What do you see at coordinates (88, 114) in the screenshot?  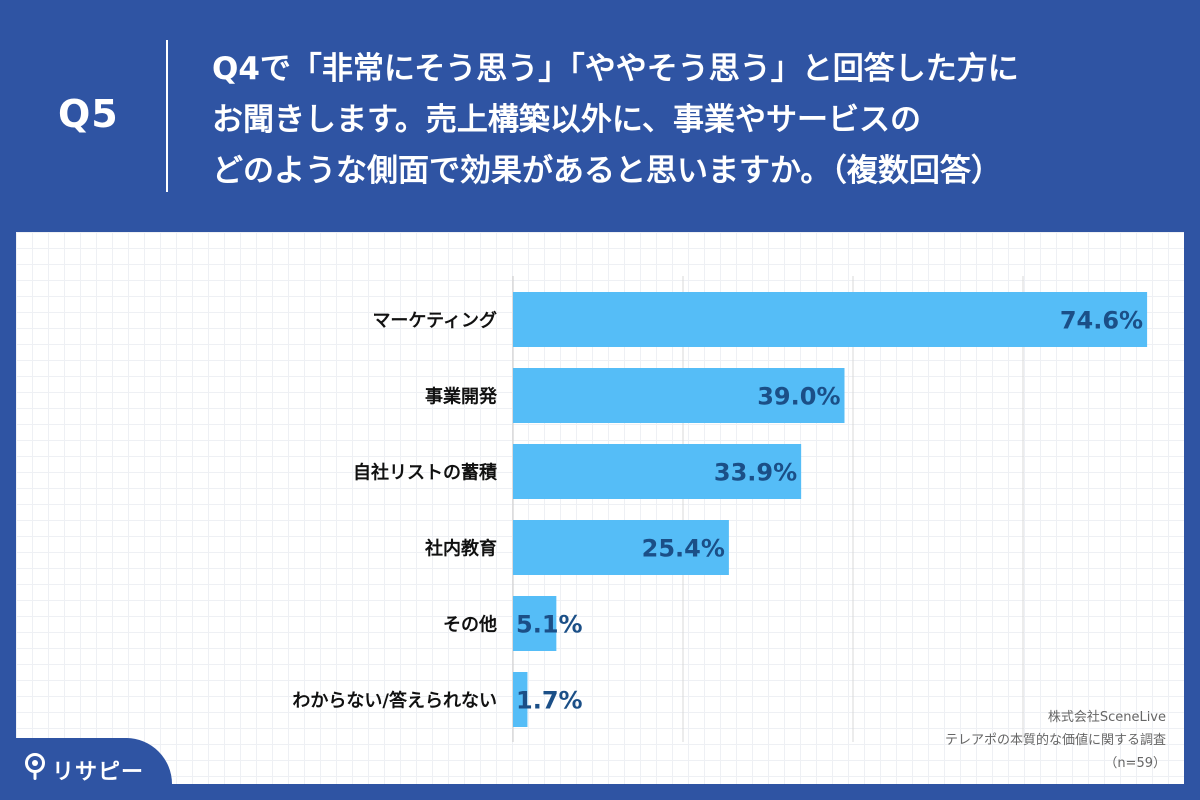 I see `question-number: Q5` at bounding box center [88, 114].